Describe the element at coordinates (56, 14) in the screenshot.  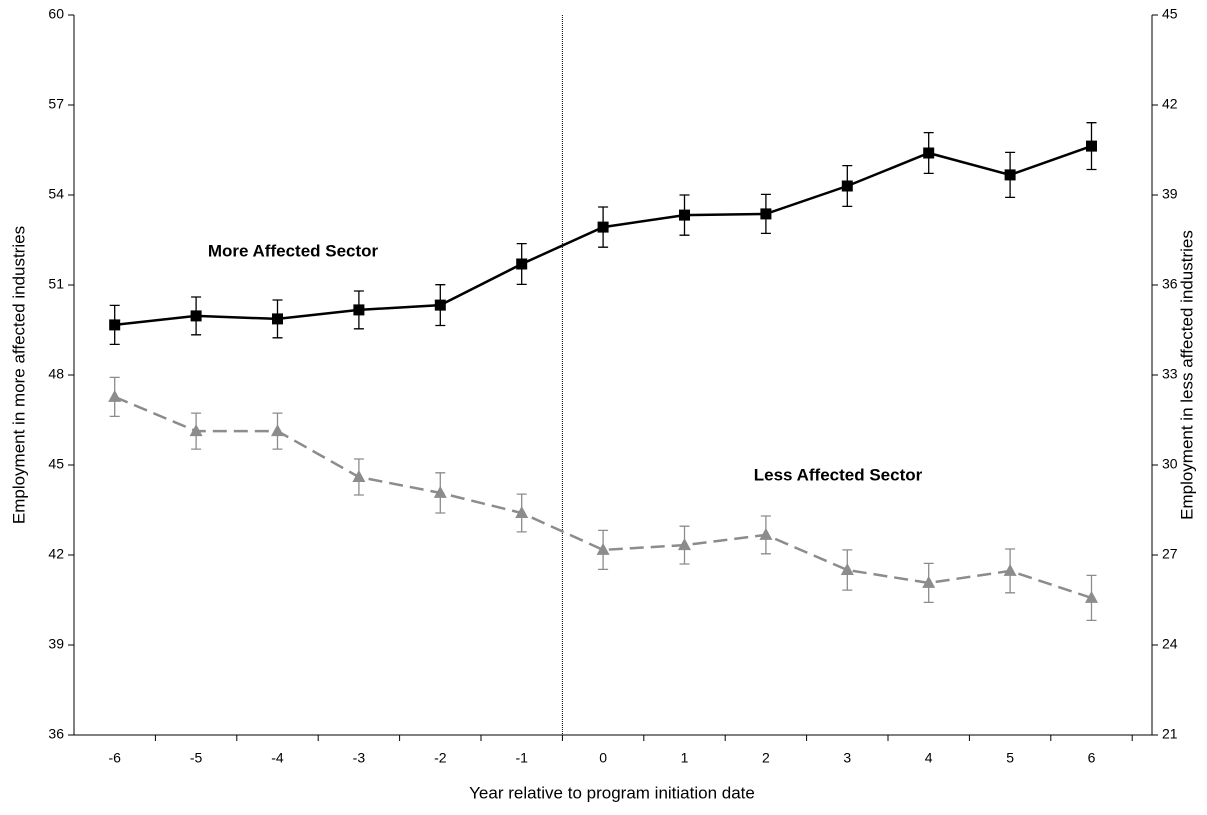
I see `y-tick-label: 60` at that location.